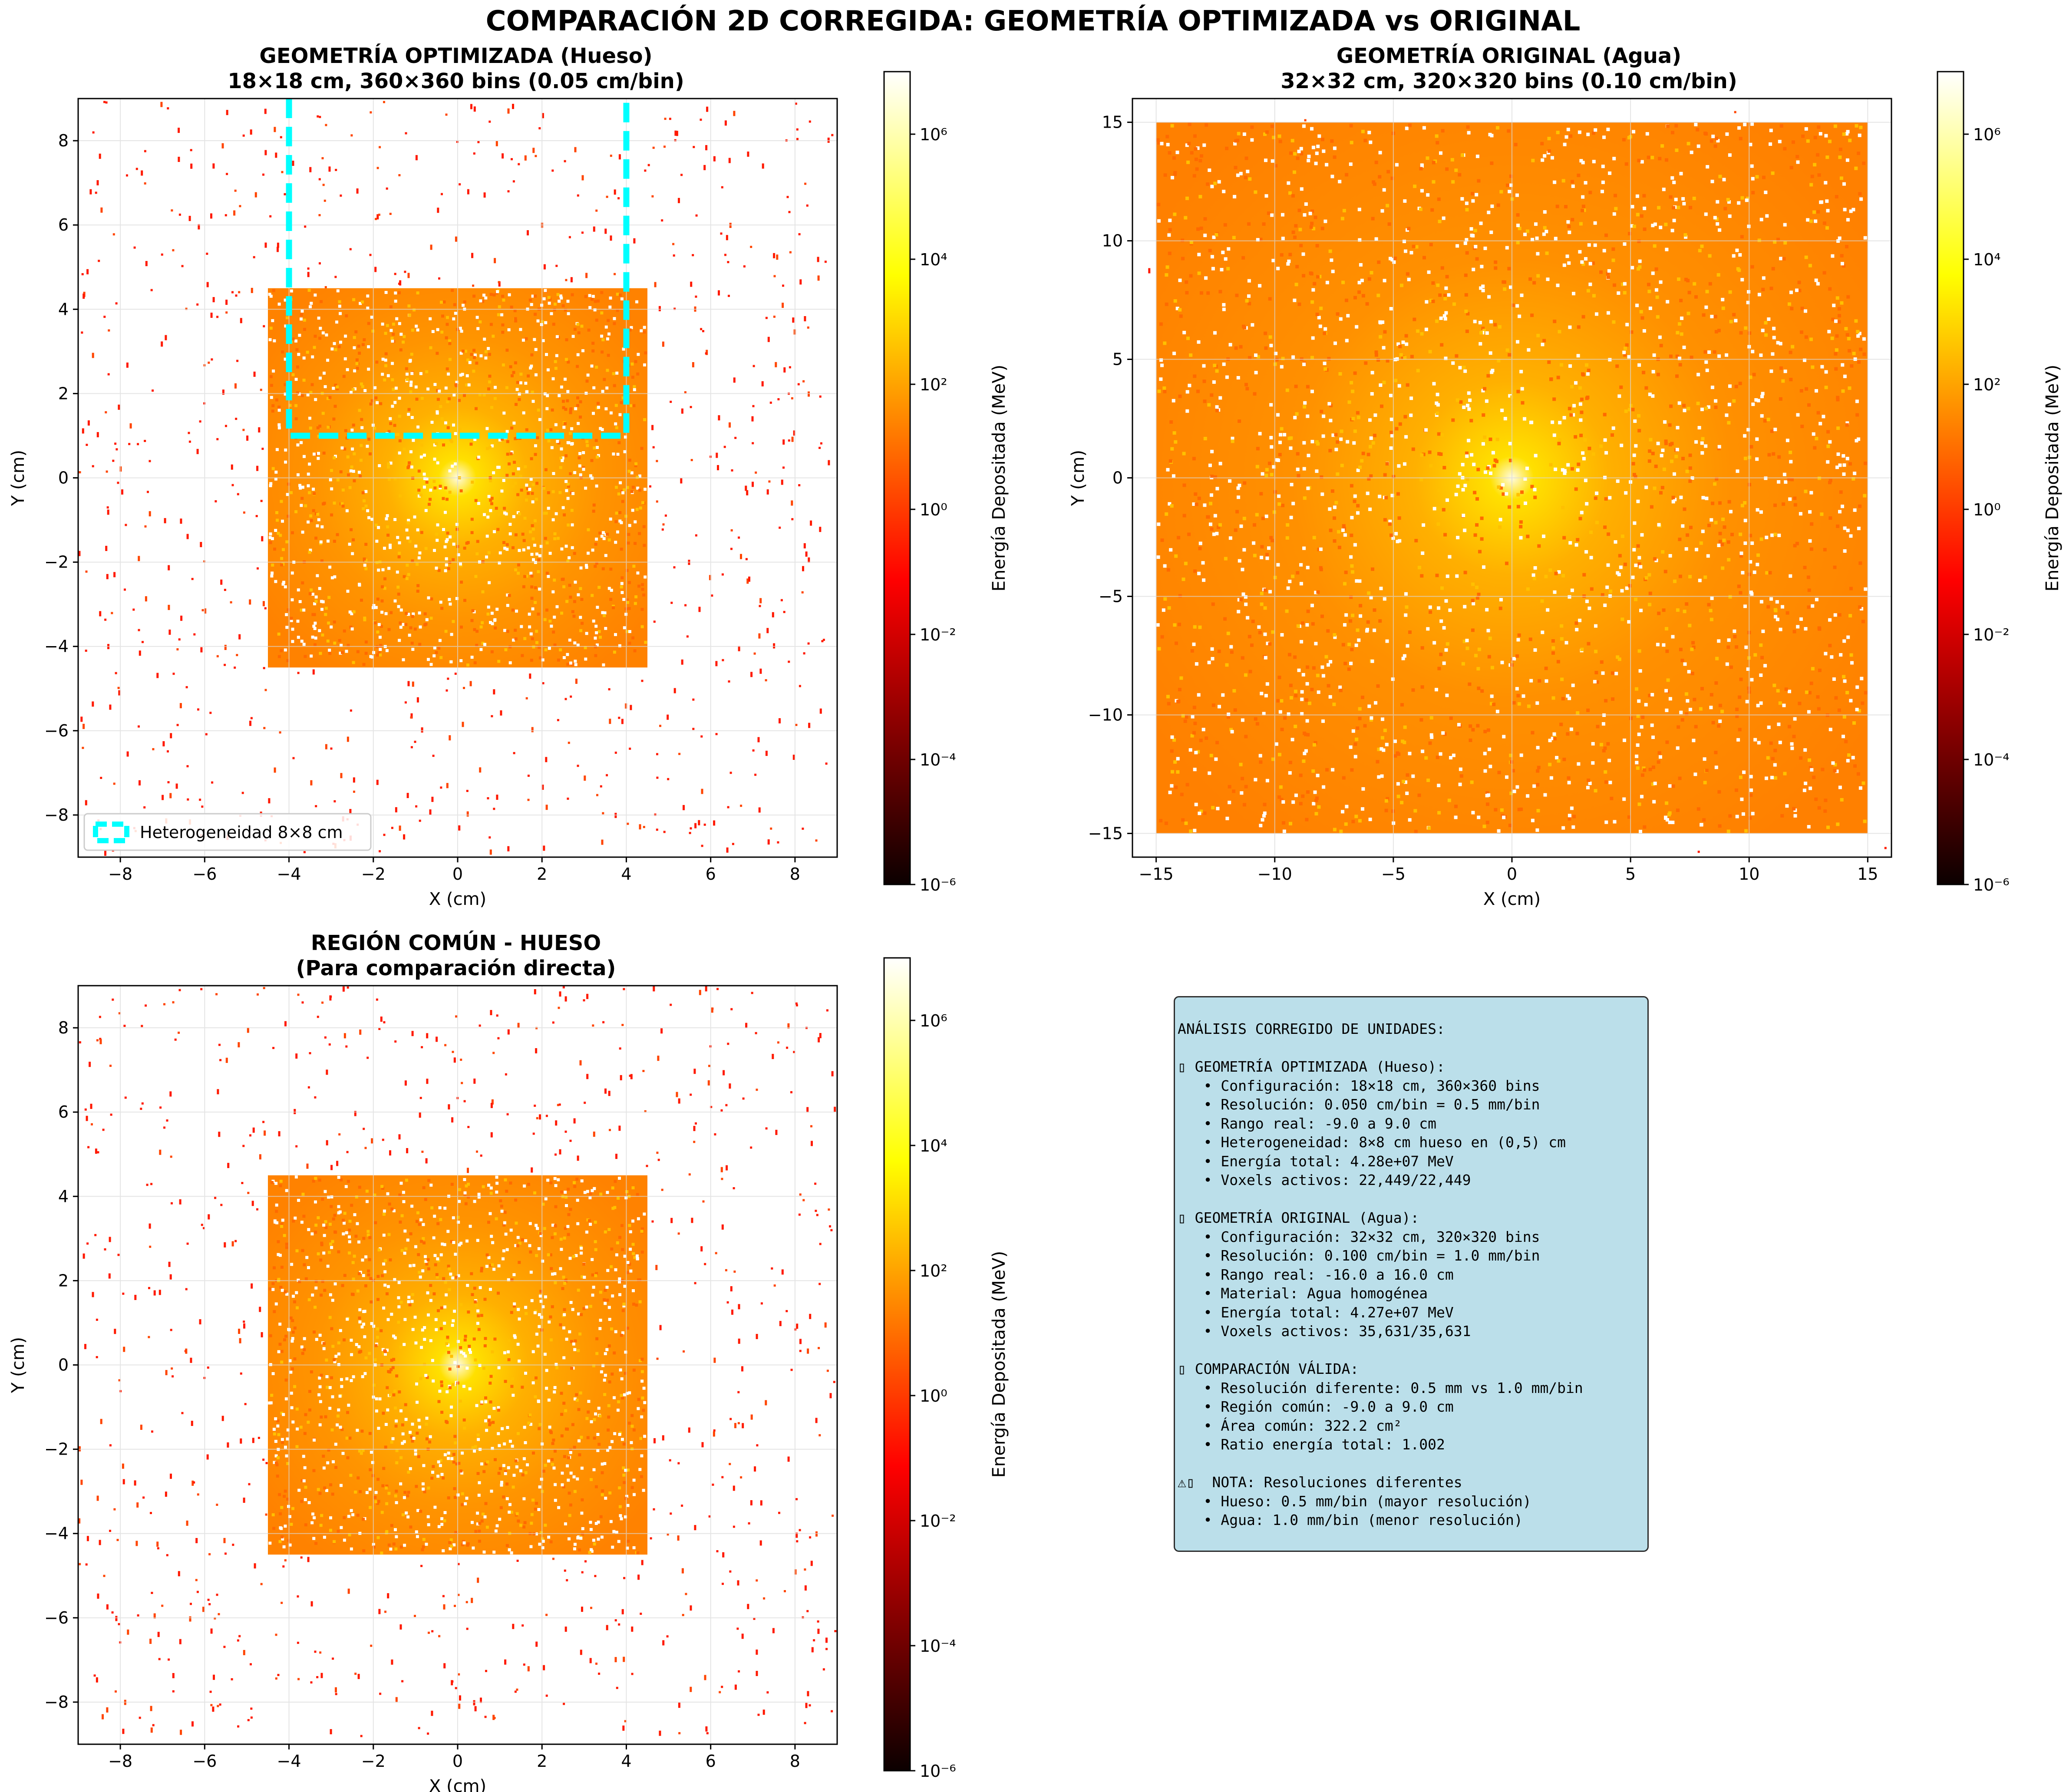  I want to click on note-line: • Resolución: 0.100 cm/bin = 1.0 mm/bin, so click(1359, 1255).